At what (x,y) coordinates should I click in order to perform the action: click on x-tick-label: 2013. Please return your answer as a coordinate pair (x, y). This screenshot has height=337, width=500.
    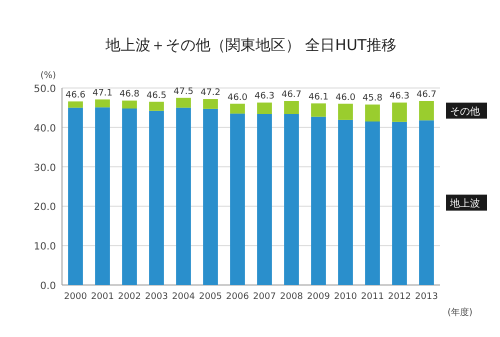
    Looking at the image, I should click on (426, 297).